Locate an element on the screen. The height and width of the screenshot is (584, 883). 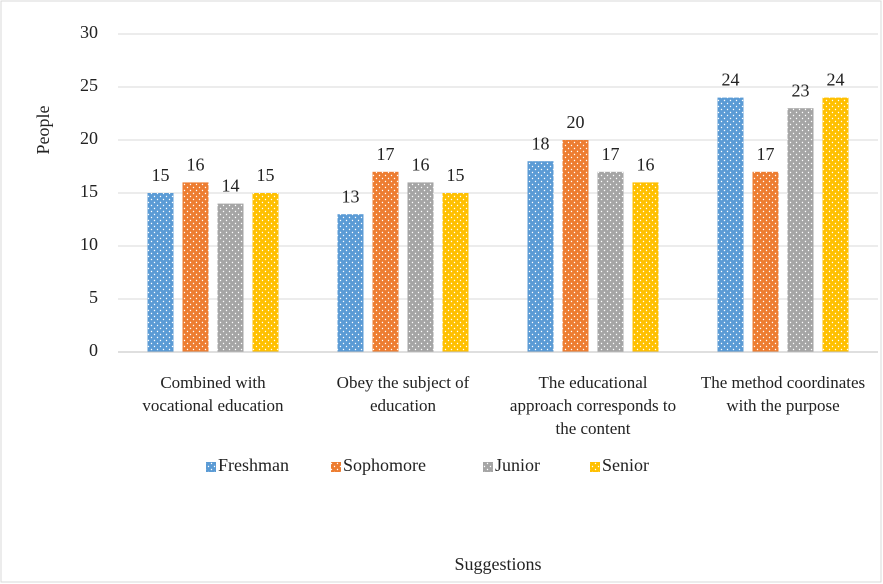
y-tick-label: 0 is located at coordinates (93, 350).